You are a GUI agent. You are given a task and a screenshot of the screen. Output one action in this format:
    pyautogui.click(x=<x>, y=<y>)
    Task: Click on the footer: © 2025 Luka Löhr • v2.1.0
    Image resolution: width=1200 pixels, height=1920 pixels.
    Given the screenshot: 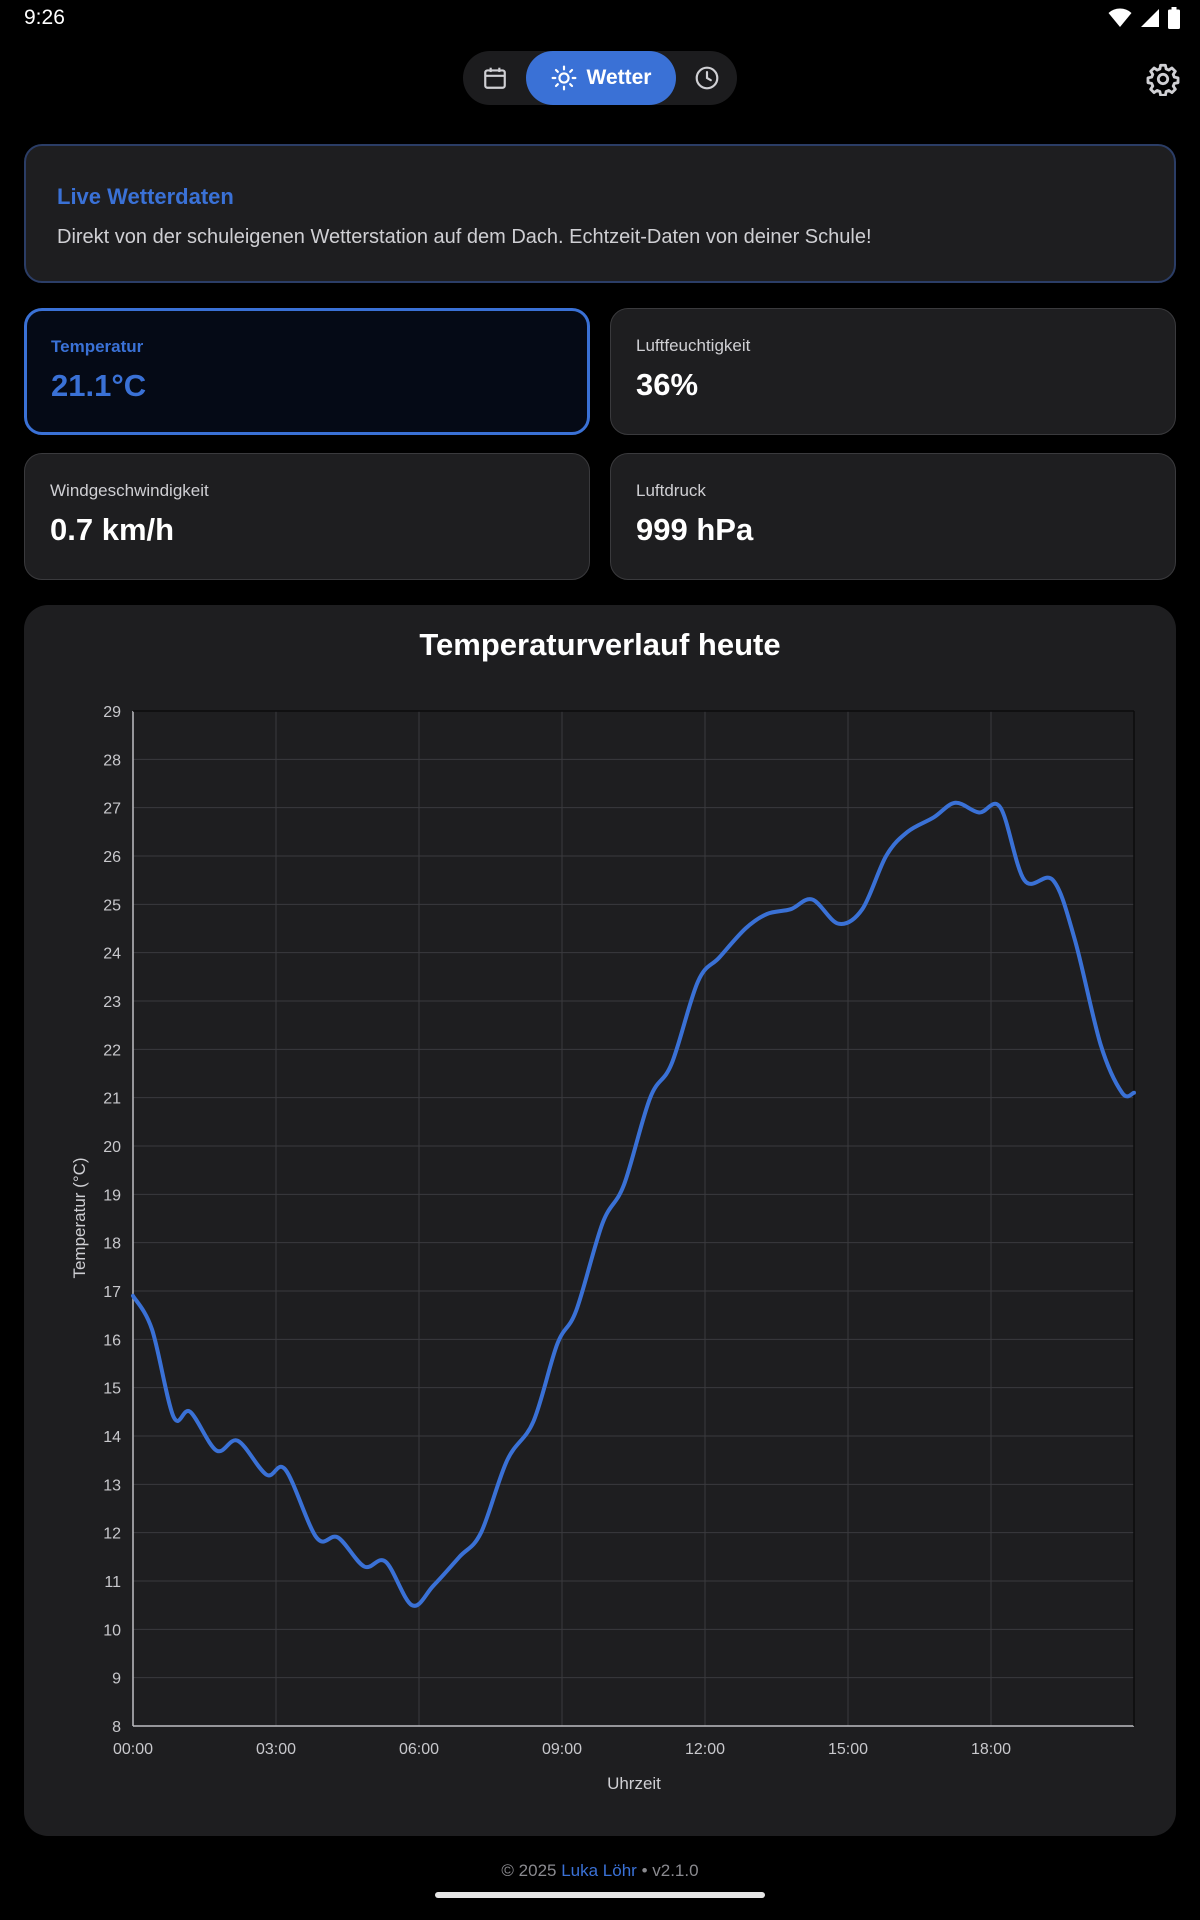 What is the action you would take?
    pyautogui.click(x=600, y=1871)
    